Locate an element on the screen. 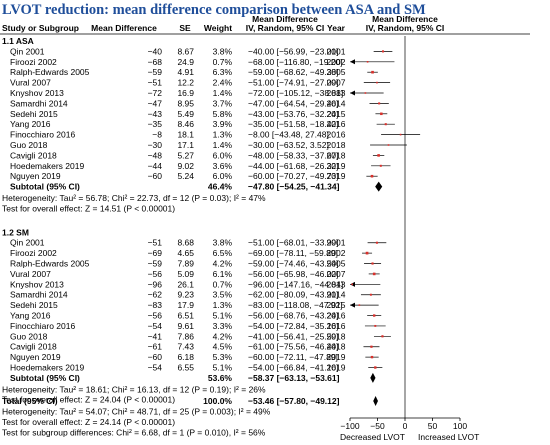 This screenshot has height=445, width=550. study-se: 6.55 is located at coordinates (185, 368).